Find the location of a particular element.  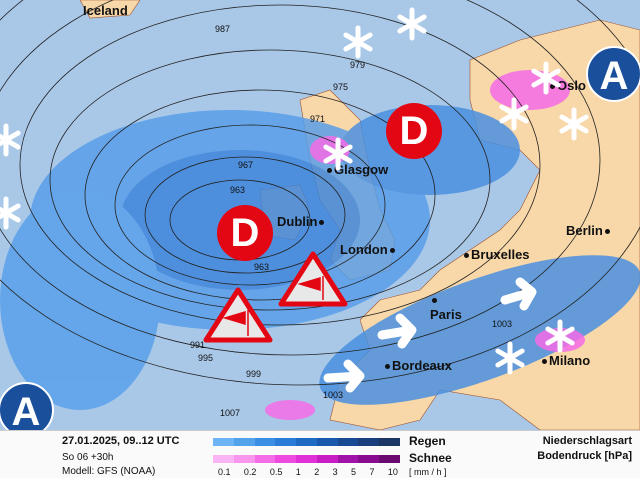

city-oslo: Oslo is located at coordinates (567, 85).